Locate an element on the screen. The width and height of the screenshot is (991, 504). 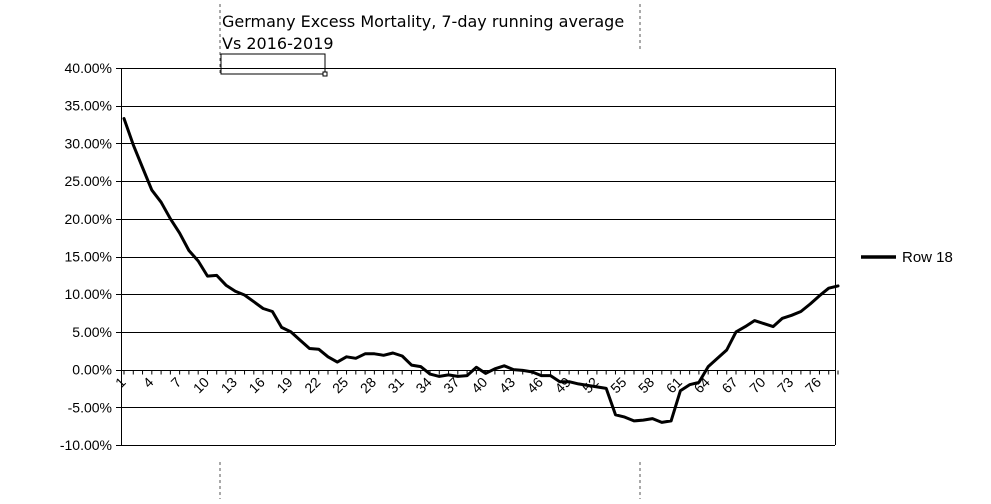
x-tick-label: 40 is located at coordinates (479, 385).